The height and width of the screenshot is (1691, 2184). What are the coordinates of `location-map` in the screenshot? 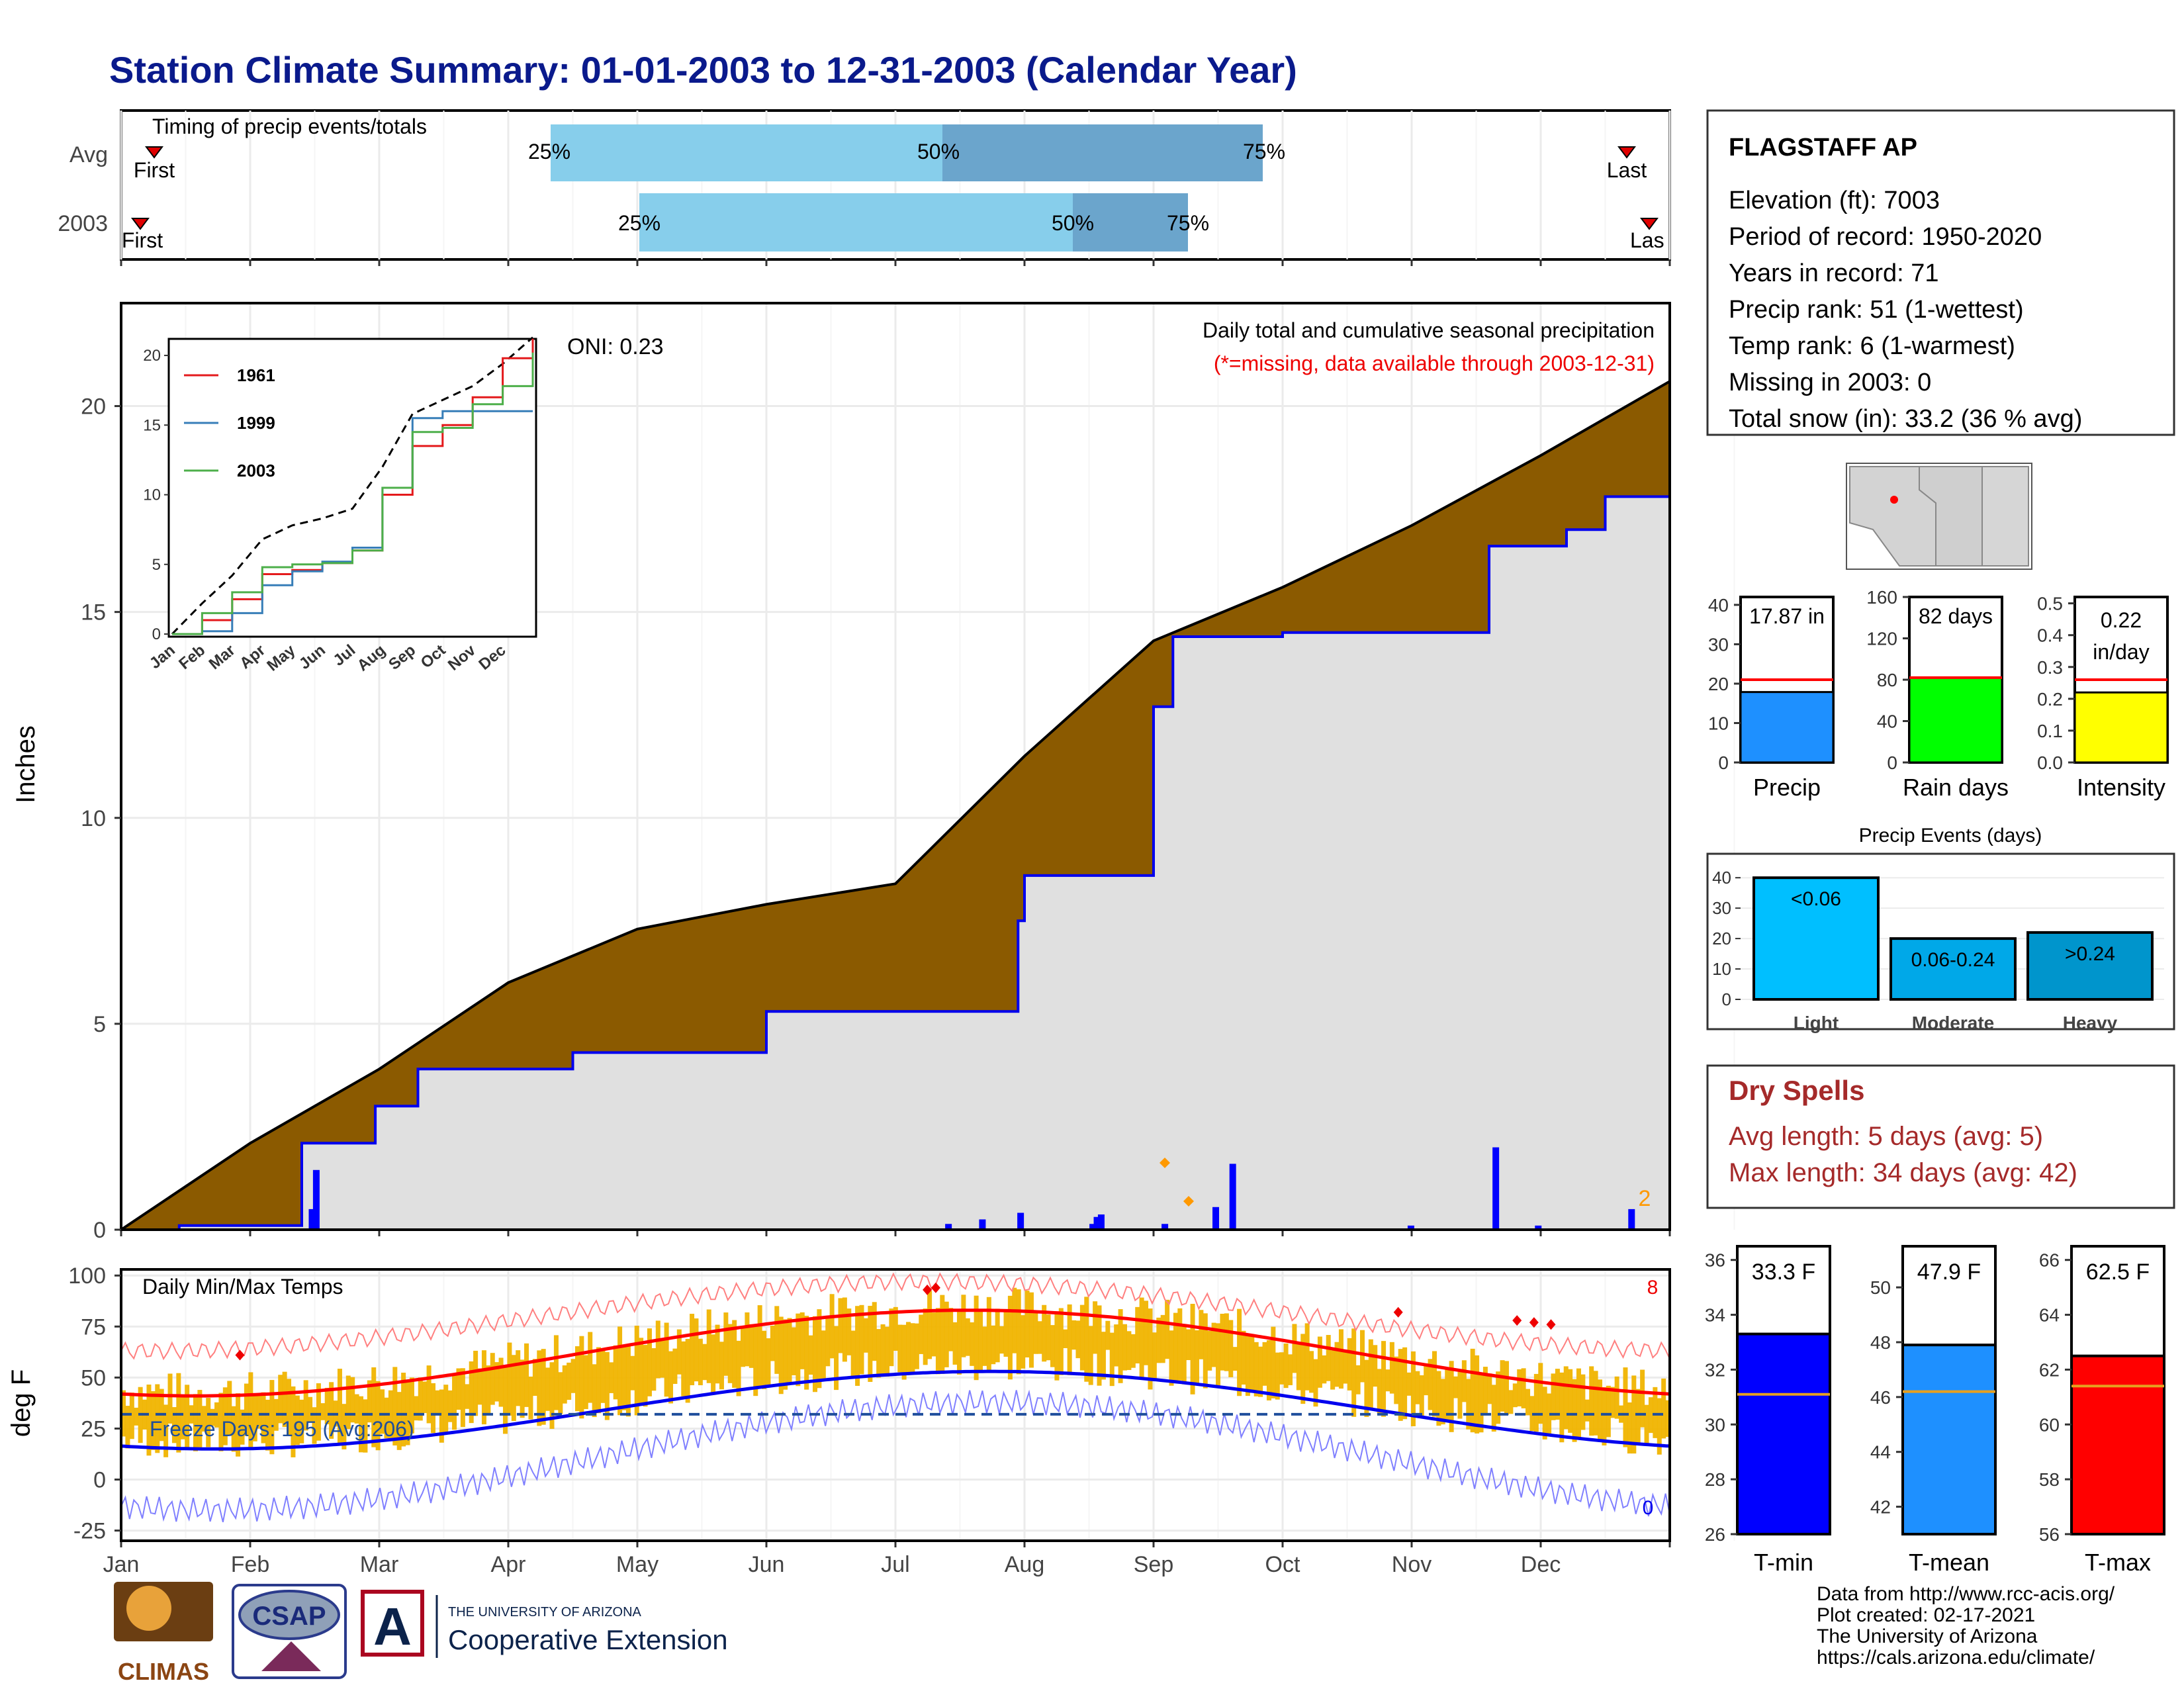 It's located at (1939, 516).